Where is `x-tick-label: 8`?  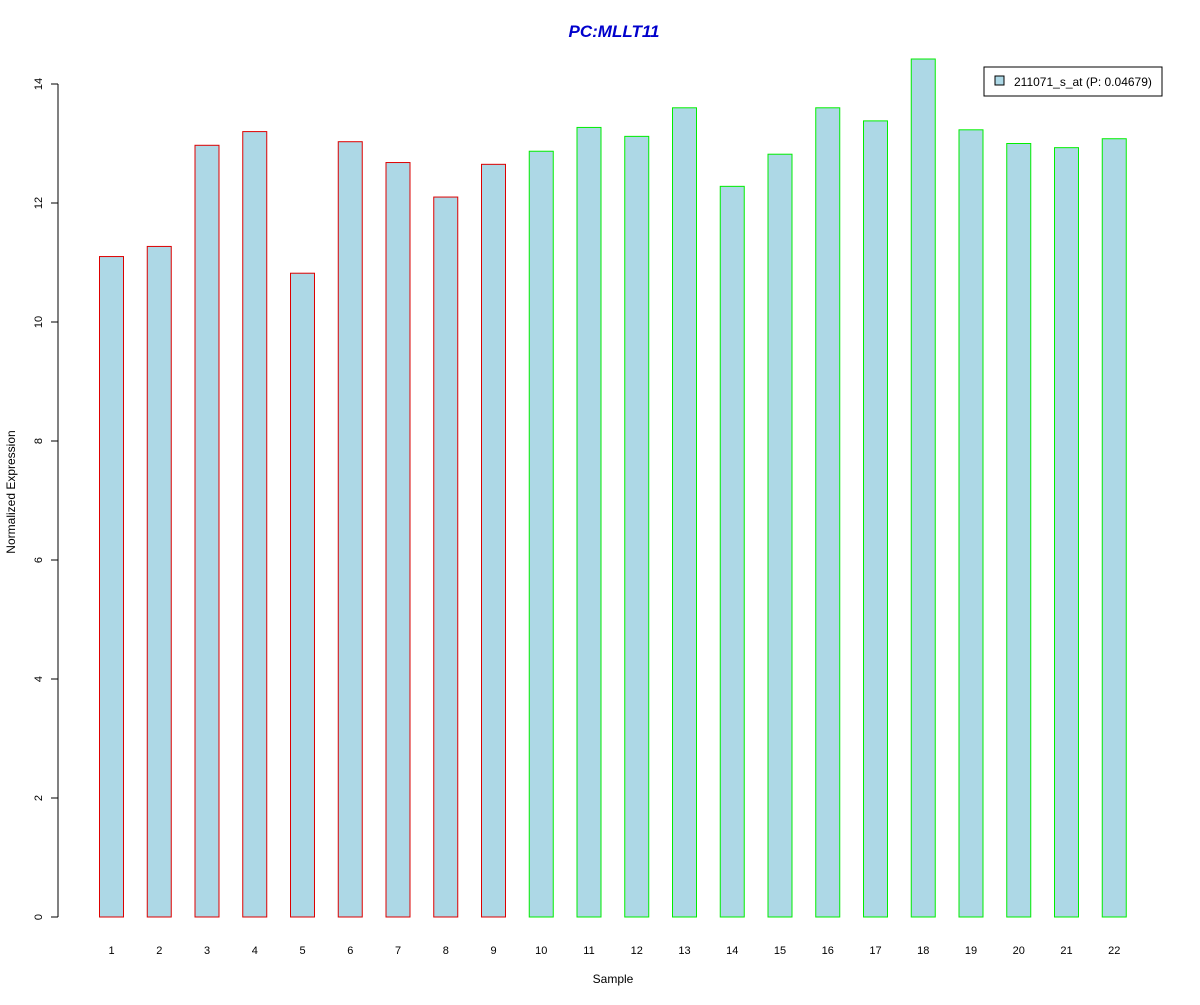 x-tick-label: 8 is located at coordinates (446, 951).